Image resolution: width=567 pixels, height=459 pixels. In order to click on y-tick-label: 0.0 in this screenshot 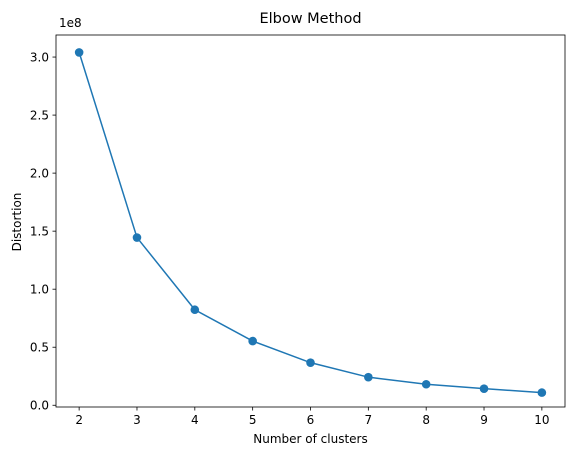, I will do `click(39, 406)`.